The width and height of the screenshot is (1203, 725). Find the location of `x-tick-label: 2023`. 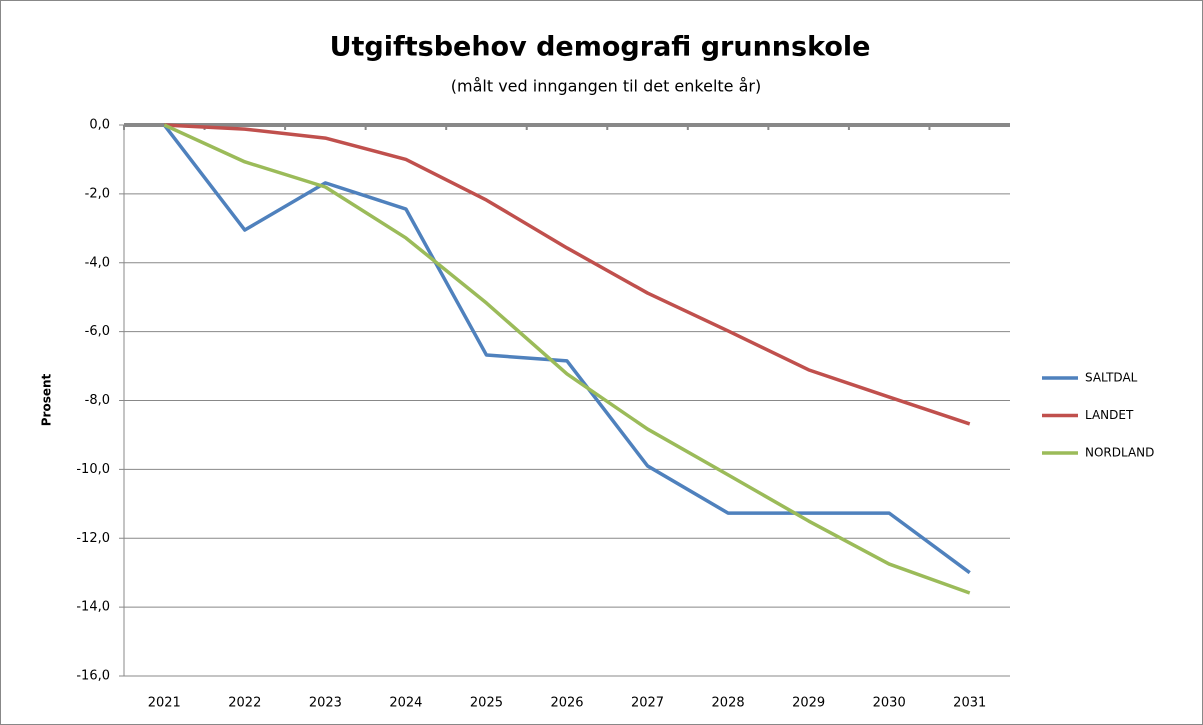

x-tick-label: 2023 is located at coordinates (325, 703).